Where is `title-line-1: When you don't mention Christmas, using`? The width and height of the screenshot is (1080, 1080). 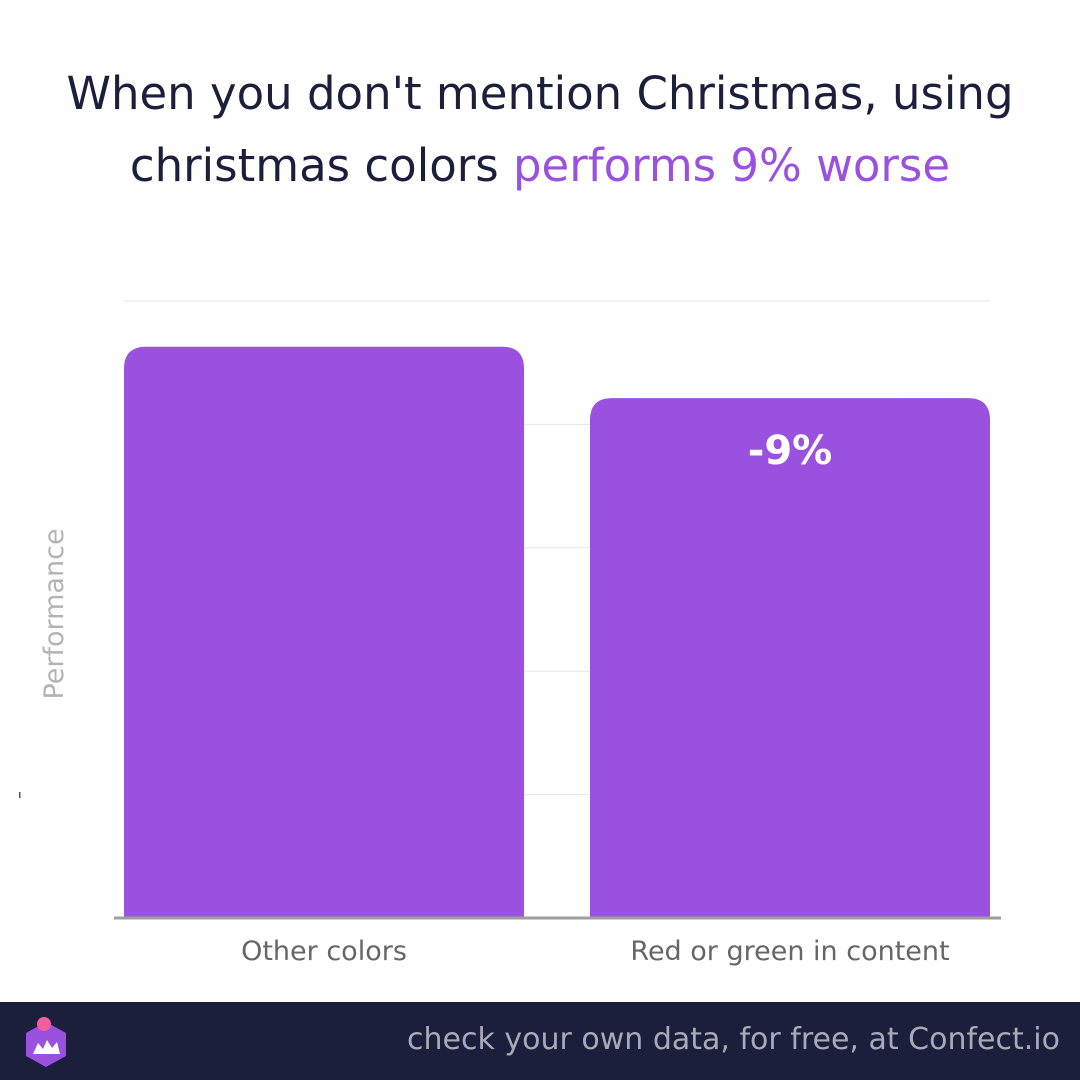 title-line-1: When you don't mention Christmas, using is located at coordinates (540, 93).